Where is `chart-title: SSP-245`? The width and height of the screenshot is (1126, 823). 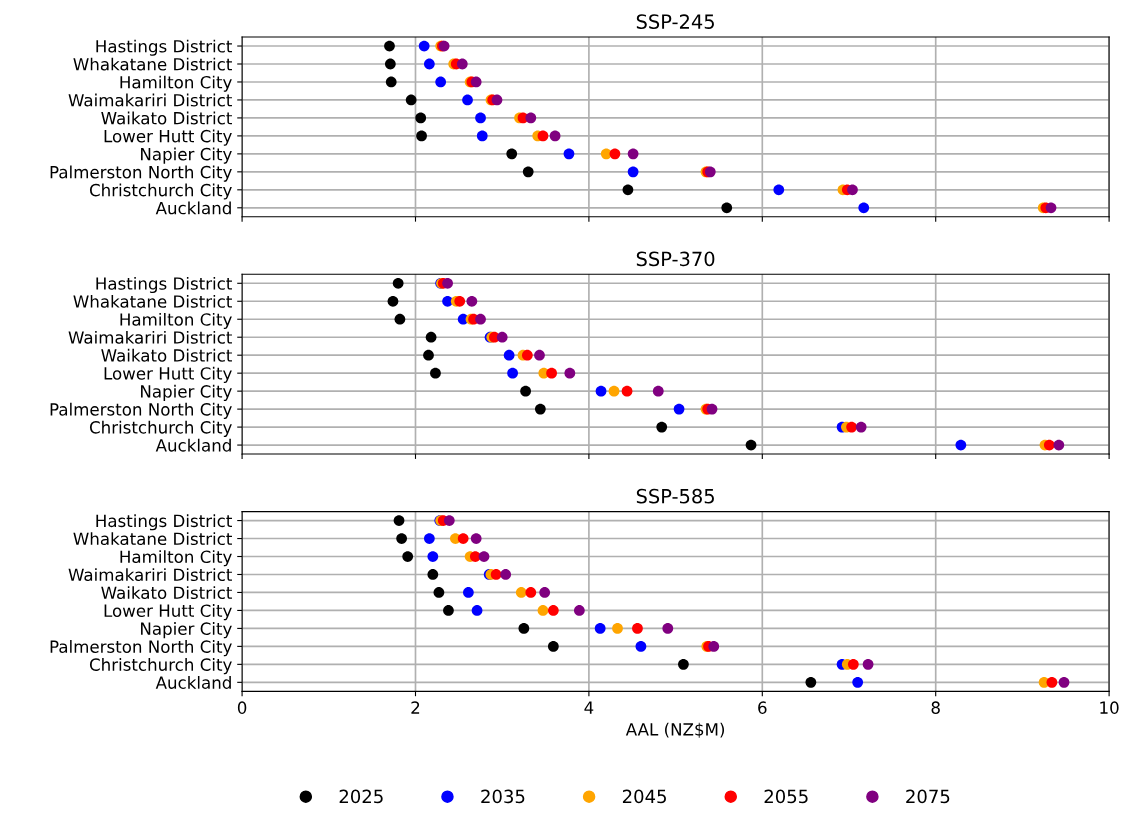
chart-title: SSP-245 is located at coordinates (675, 21).